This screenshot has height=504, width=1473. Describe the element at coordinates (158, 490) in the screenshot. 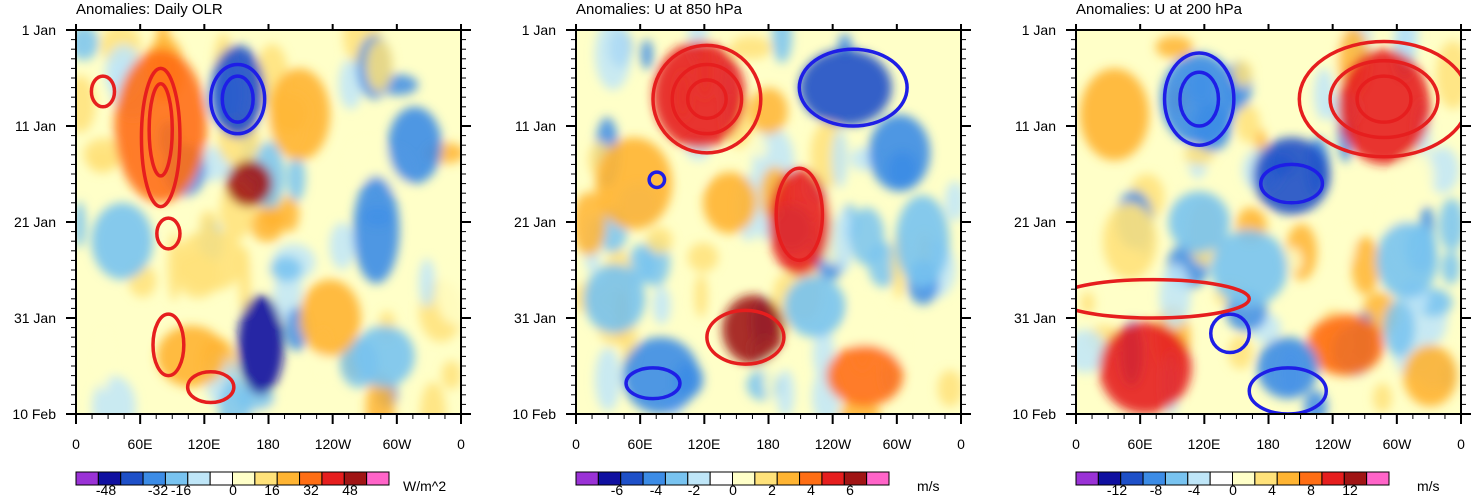

I see `colorbar-label: -32` at that location.